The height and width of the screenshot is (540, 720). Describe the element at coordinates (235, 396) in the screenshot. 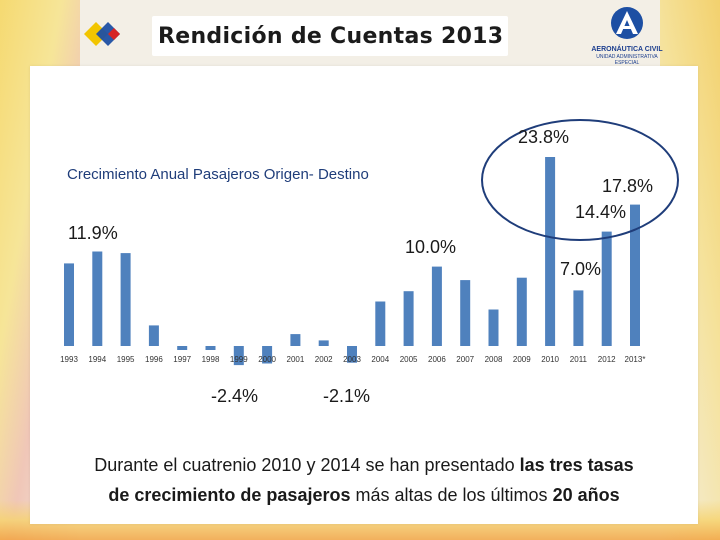

I see `data-label-1999: -2.4%` at that location.